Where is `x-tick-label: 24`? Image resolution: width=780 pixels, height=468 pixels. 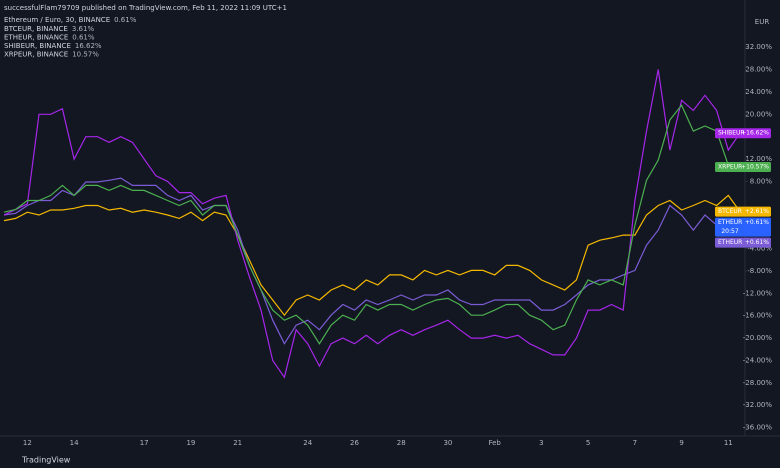
x-tick-label: 24 is located at coordinates (307, 443).